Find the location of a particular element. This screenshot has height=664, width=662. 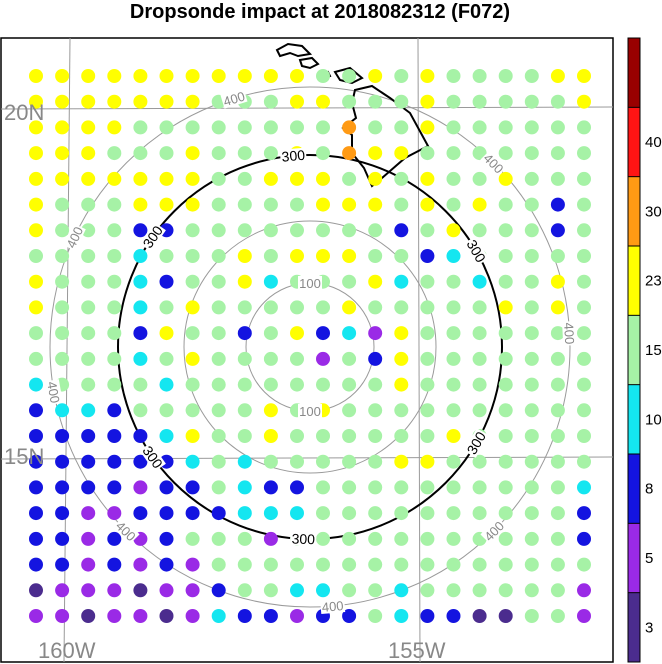

ring-label: 300 is located at coordinates (293, 156).